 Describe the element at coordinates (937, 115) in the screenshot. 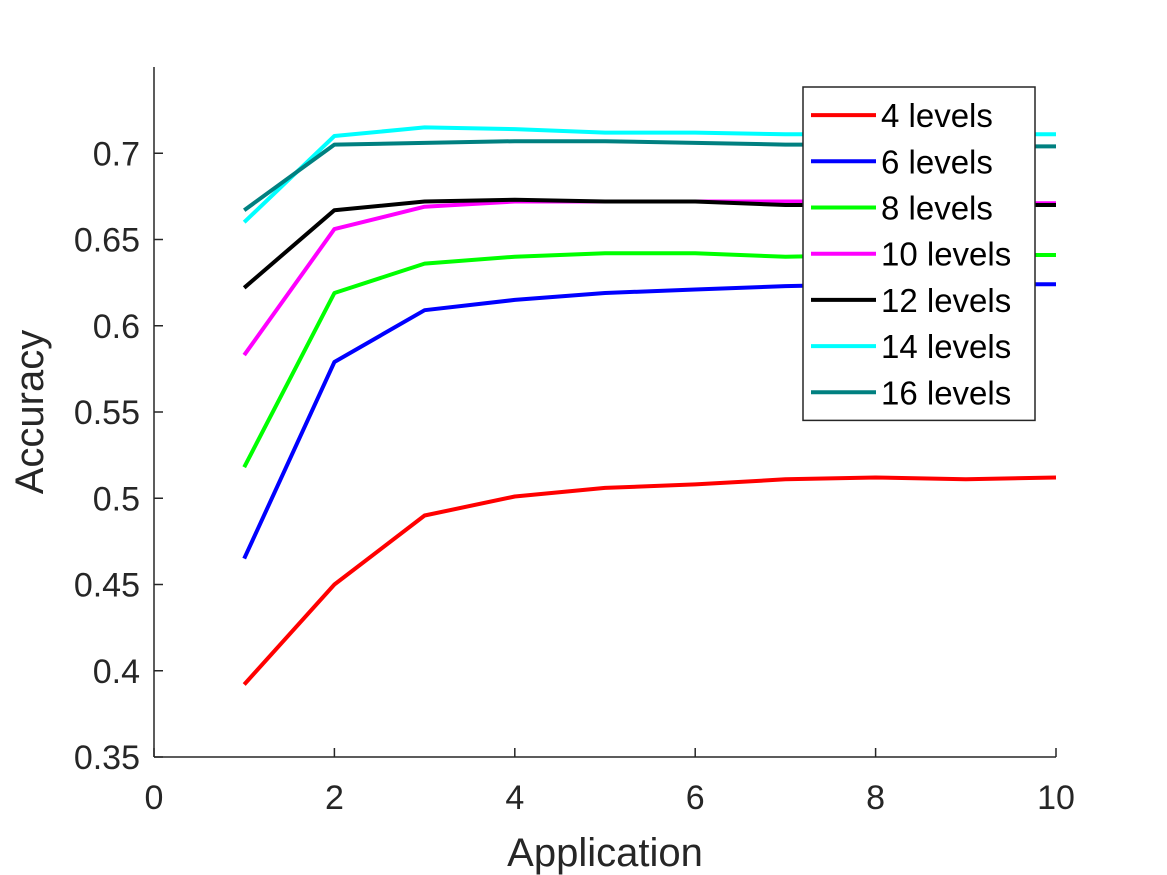

I see `legend-label-4-levels: 4 levels` at that location.